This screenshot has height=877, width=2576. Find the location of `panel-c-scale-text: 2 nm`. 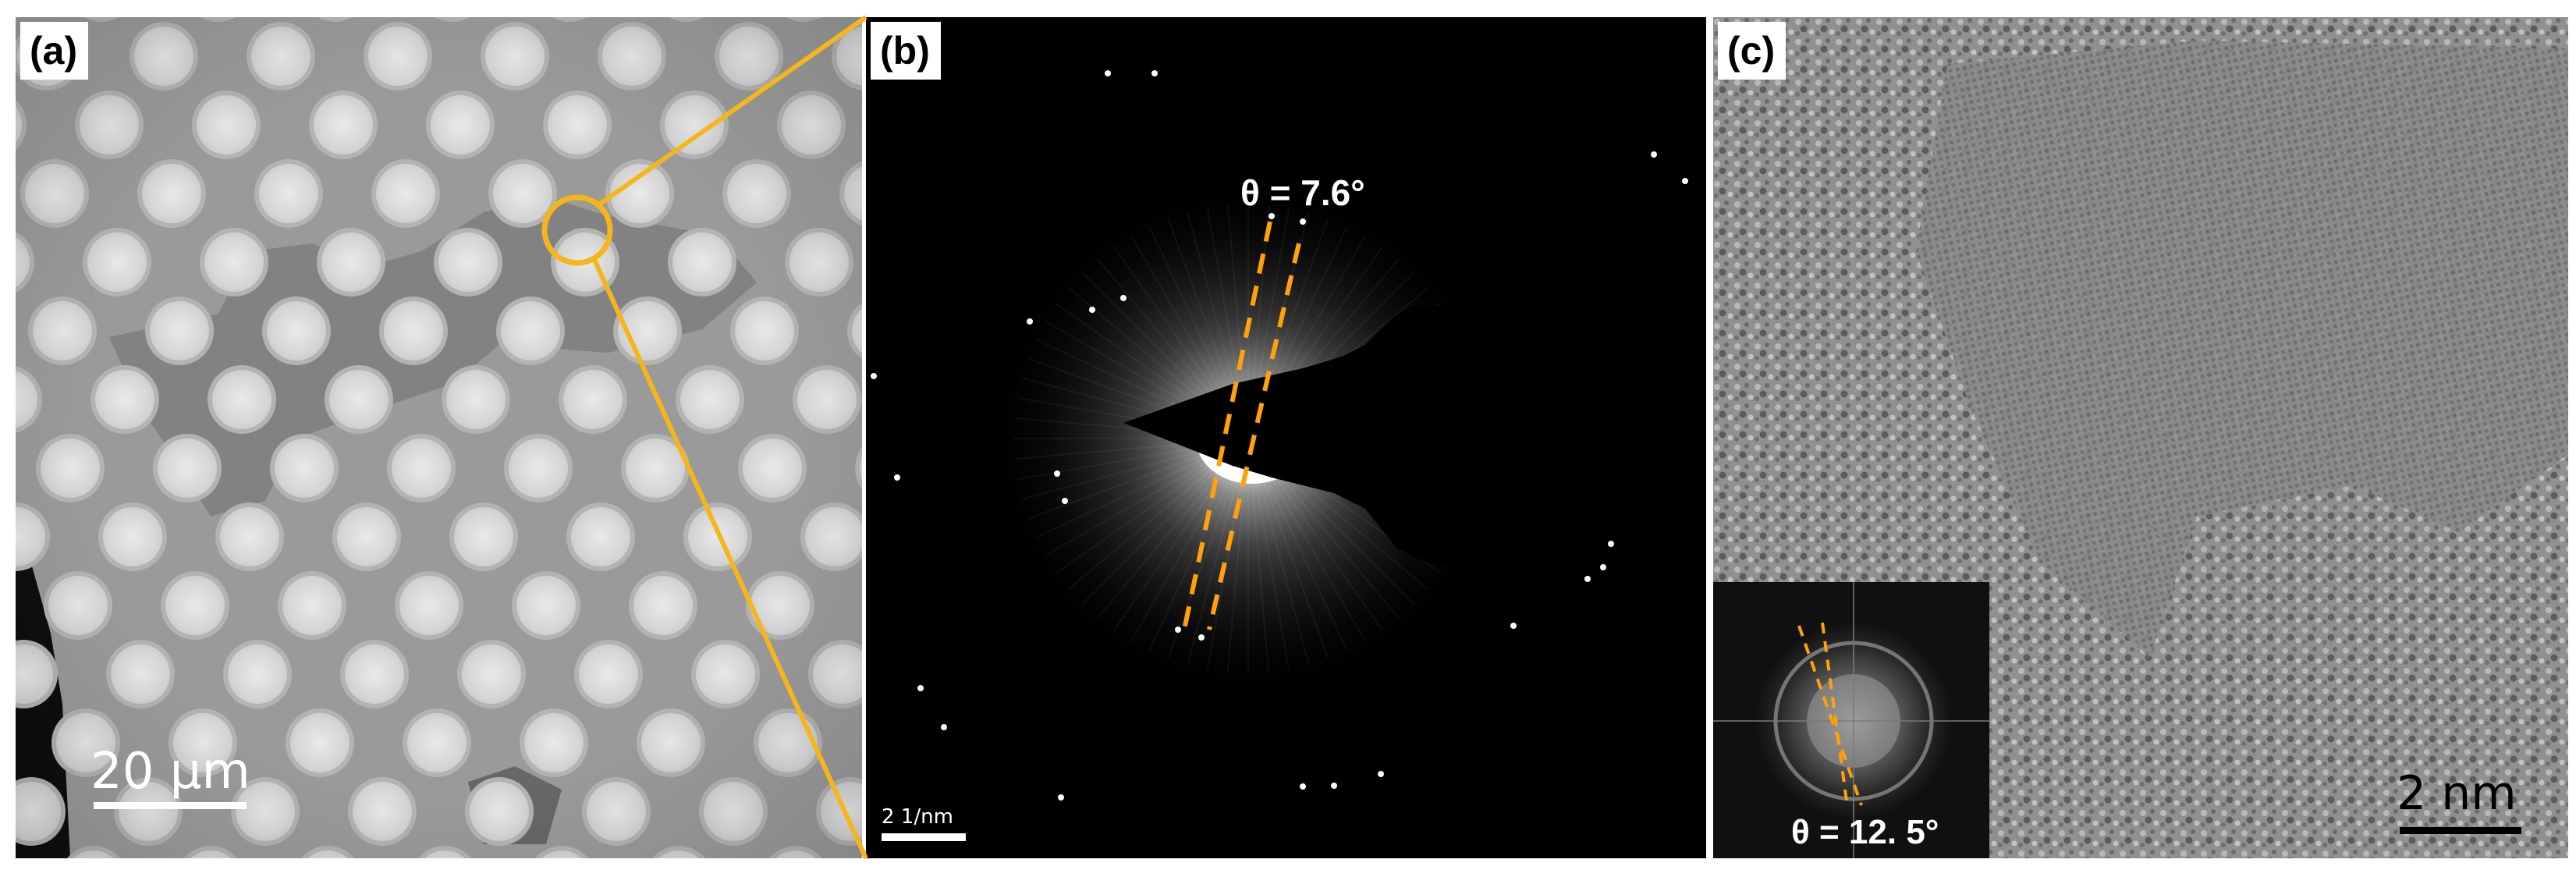

panel-c-scale-text: 2 nm is located at coordinates (2457, 793).